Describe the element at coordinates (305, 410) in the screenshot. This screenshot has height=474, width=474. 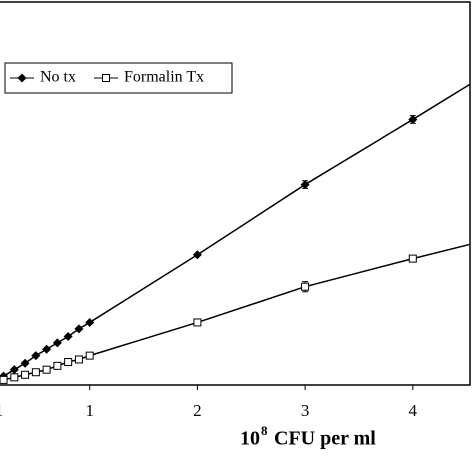
I see `x-tick-label: 3` at that location.